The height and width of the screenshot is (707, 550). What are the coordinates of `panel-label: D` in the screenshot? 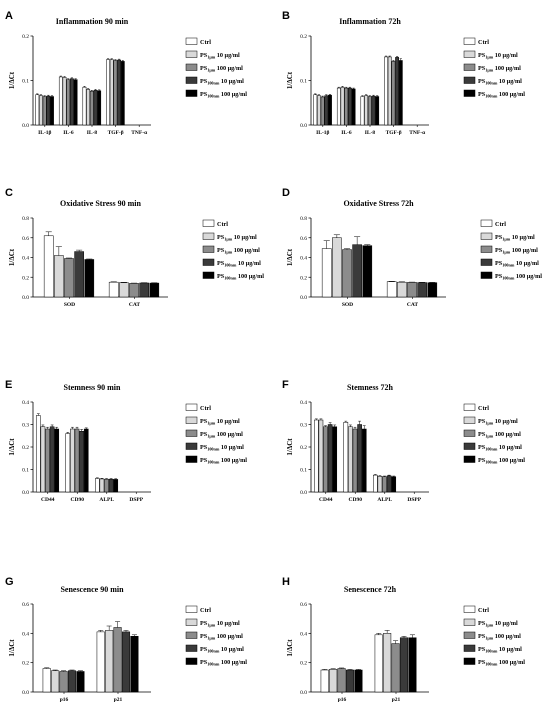 It's located at (286, 193).